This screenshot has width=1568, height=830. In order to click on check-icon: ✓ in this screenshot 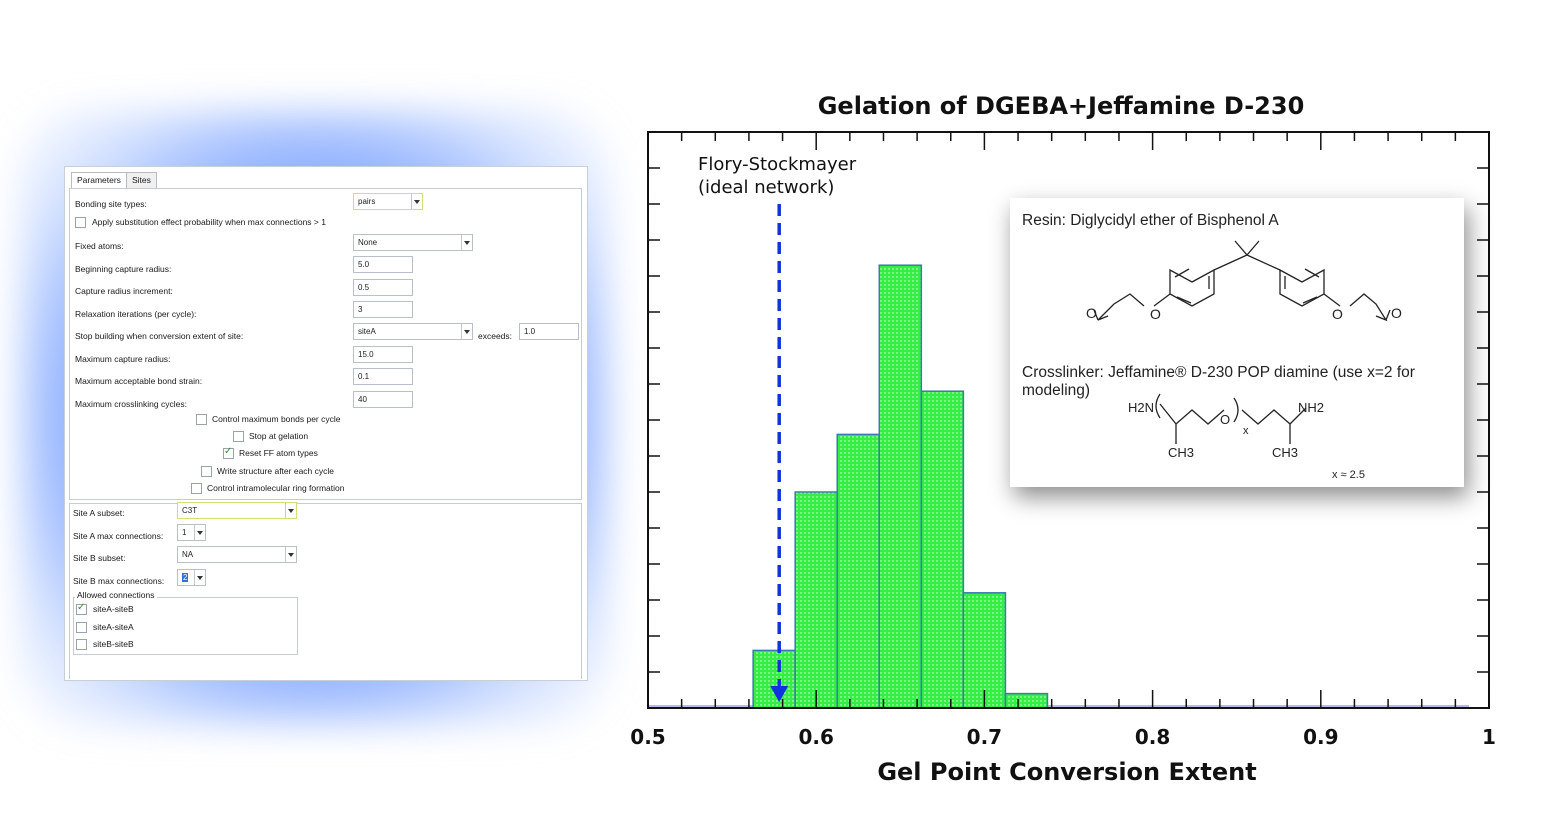, I will do `click(81, 607)`.